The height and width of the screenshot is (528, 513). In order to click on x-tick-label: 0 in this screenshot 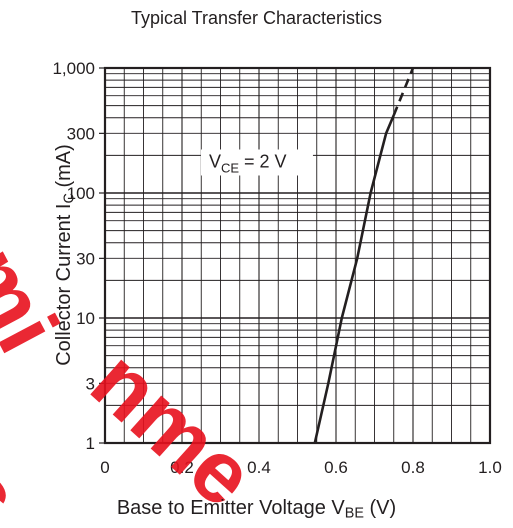, I will do `click(104, 467)`.